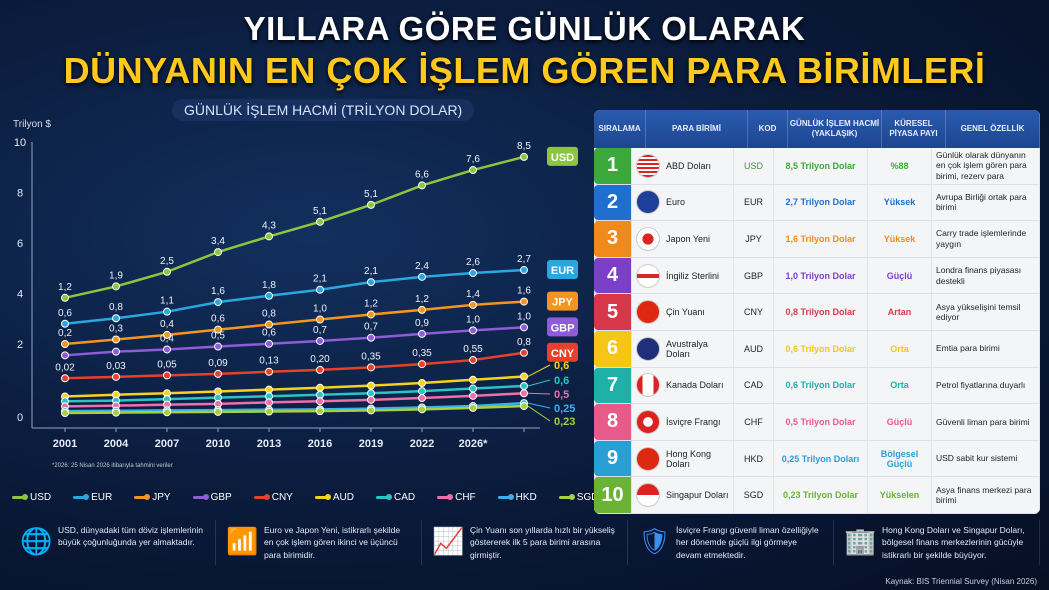 The width and height of the screenshot is (1049, 590). Describe the element at coordinates (524, 342) in the screenshot. I see `data-label: 0,8` at that location.